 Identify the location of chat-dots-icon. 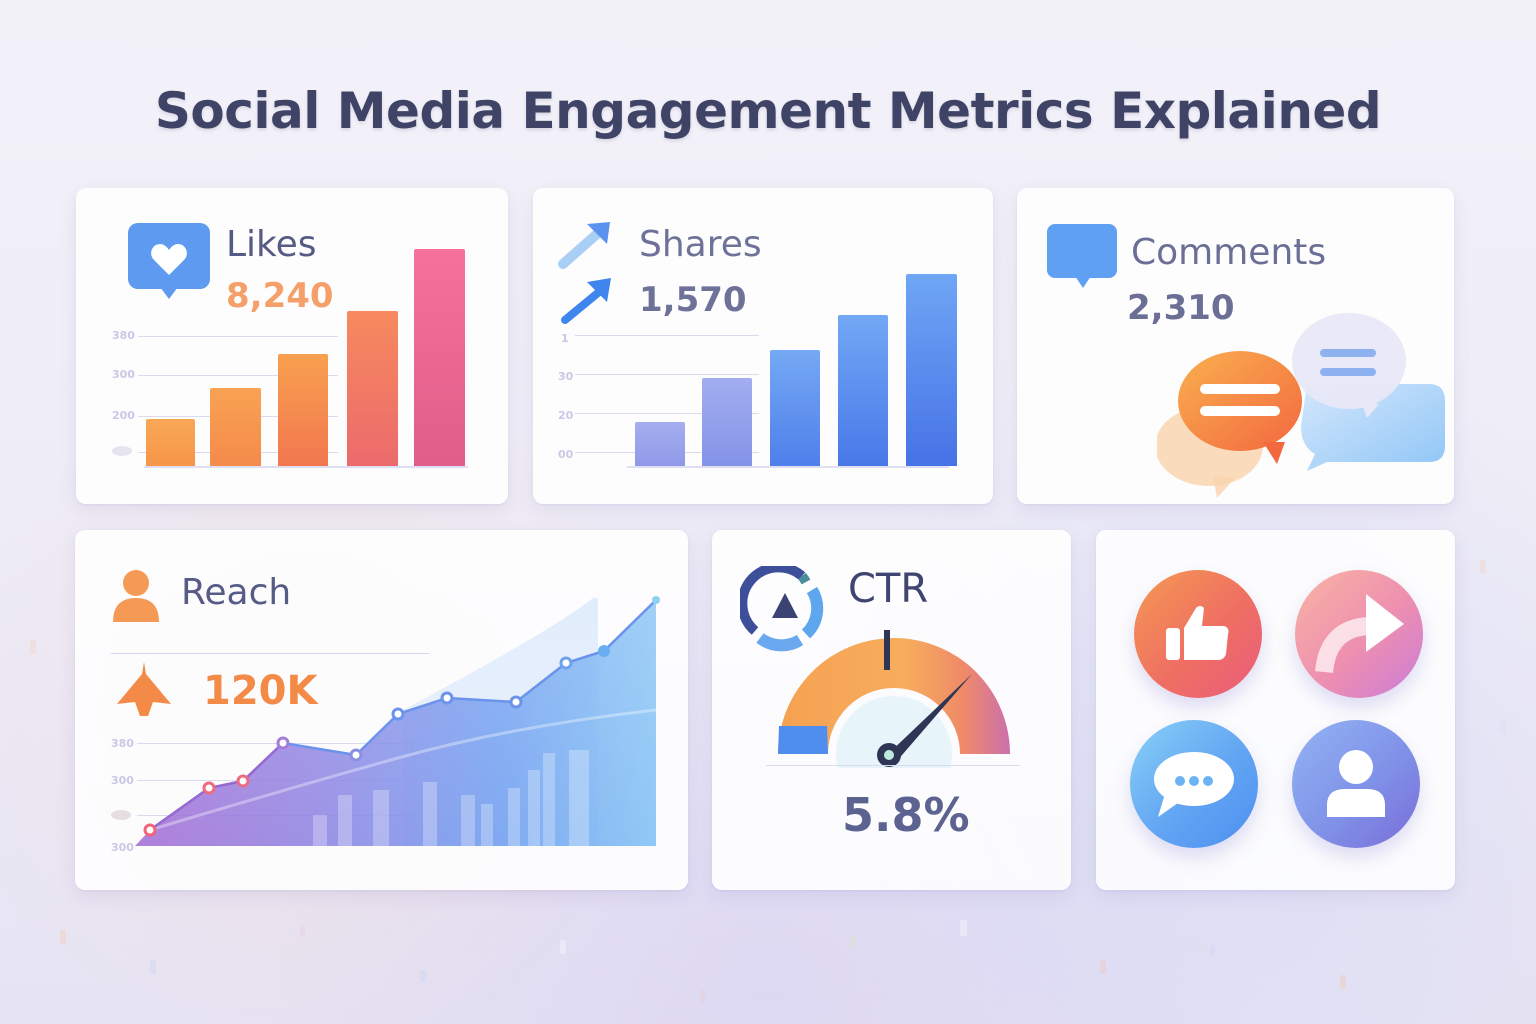
(1194, 784).